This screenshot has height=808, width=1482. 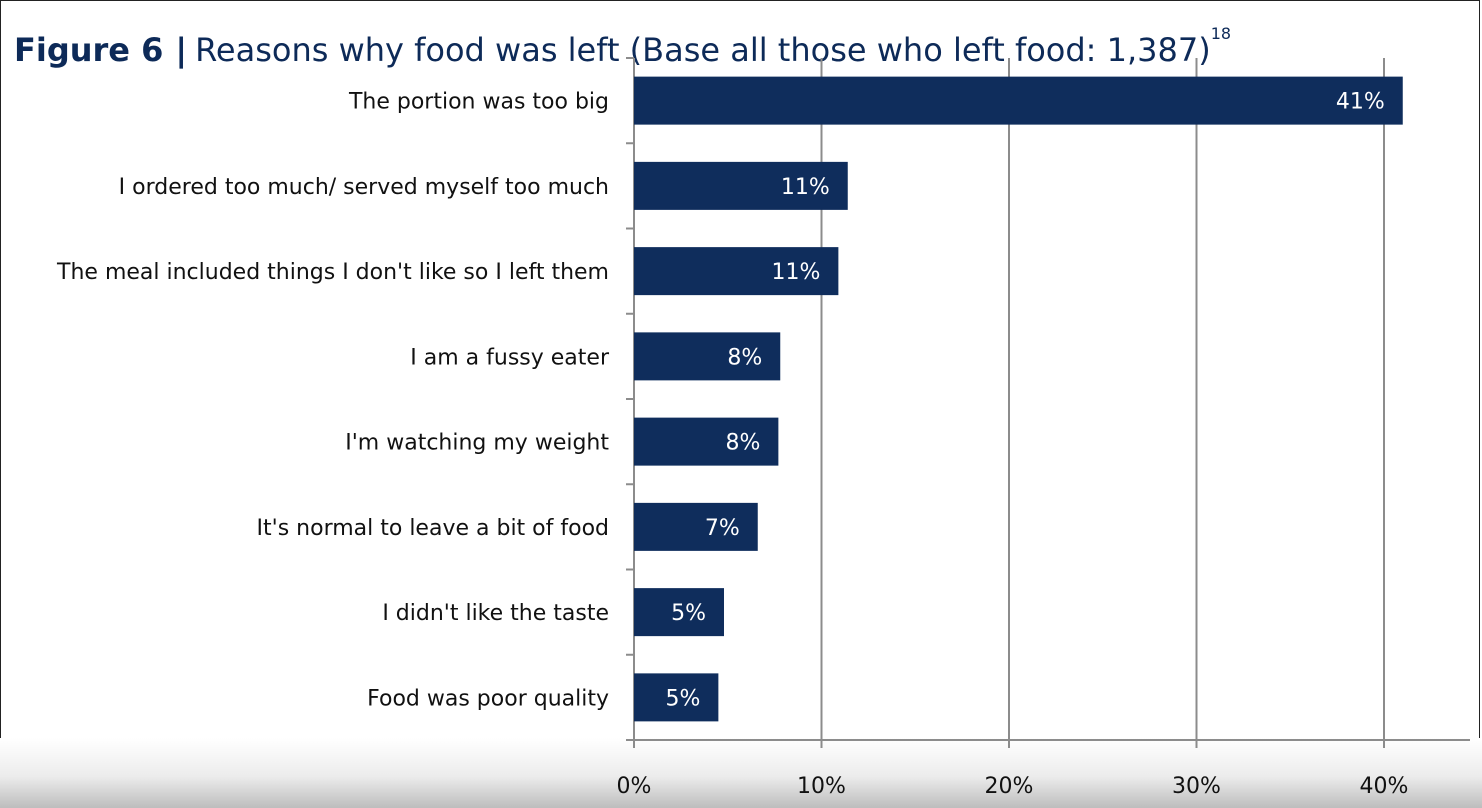 What do you see at coordinates (722, 528) in the screenshot?
I see `data-label: 7%` at bounding box center [722, 528].